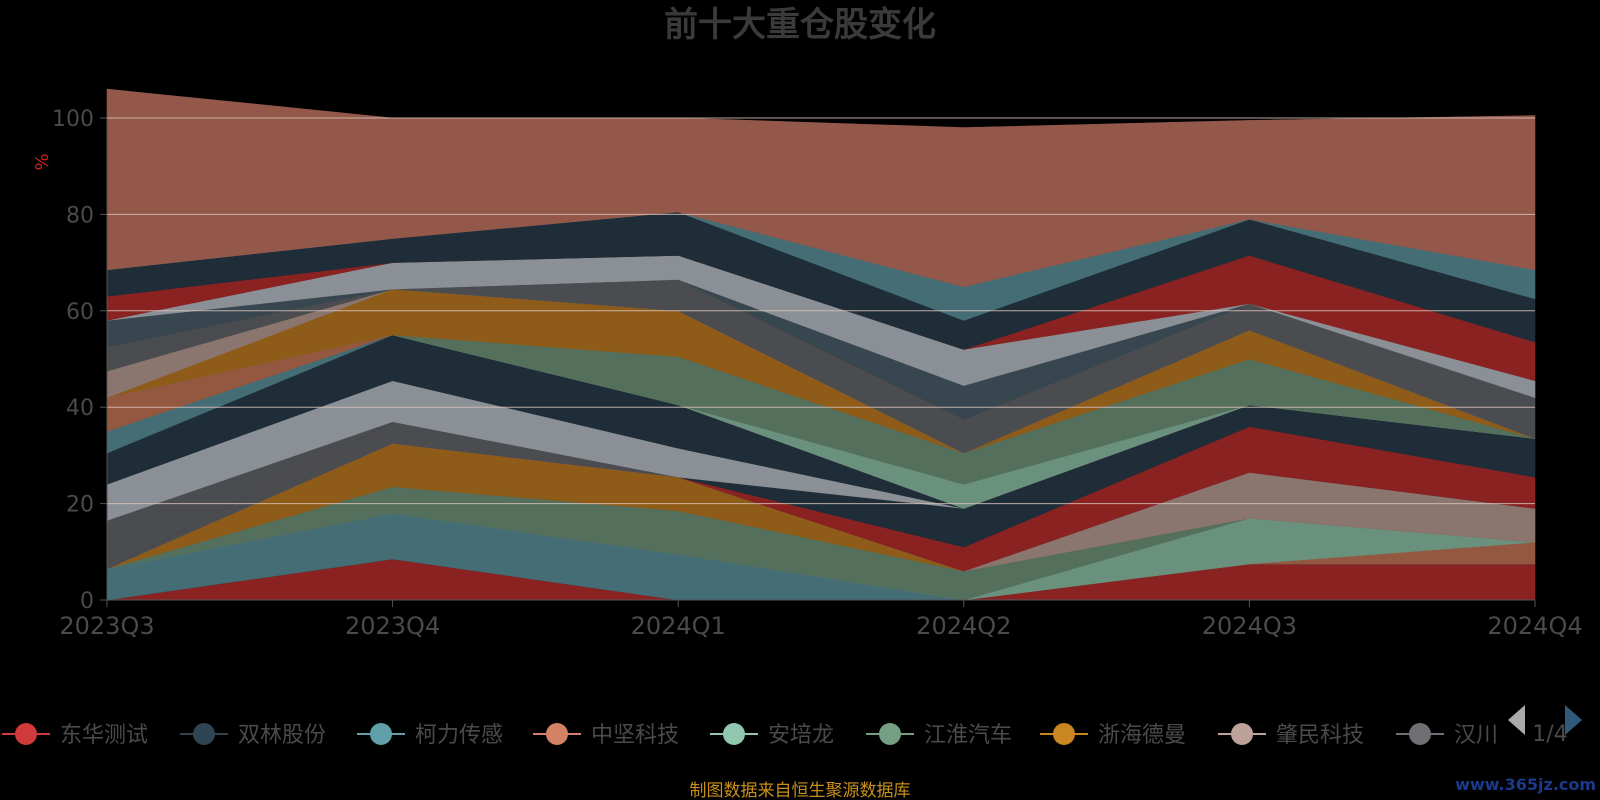  What do you see at coordinates (963, 626) in the screenshot?
I see `x-tick-label: 2024Q2` at bounding box center [963, 626].